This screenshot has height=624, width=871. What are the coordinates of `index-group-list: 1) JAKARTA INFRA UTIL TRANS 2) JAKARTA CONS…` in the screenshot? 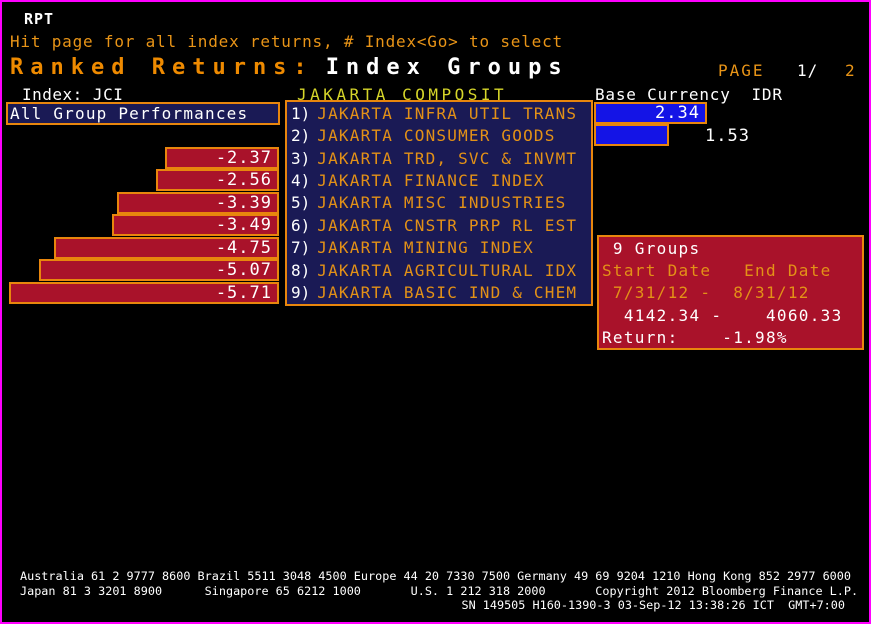 It's located at (439, 203).